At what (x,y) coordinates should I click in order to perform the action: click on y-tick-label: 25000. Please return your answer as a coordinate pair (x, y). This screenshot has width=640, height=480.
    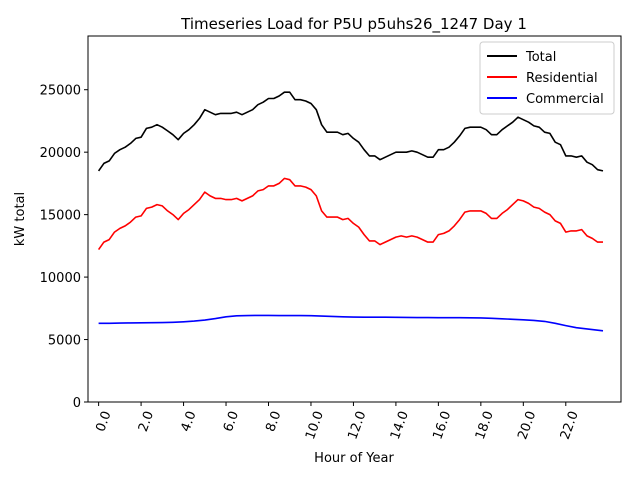
    Looking at the image, I should click on (60, 91).